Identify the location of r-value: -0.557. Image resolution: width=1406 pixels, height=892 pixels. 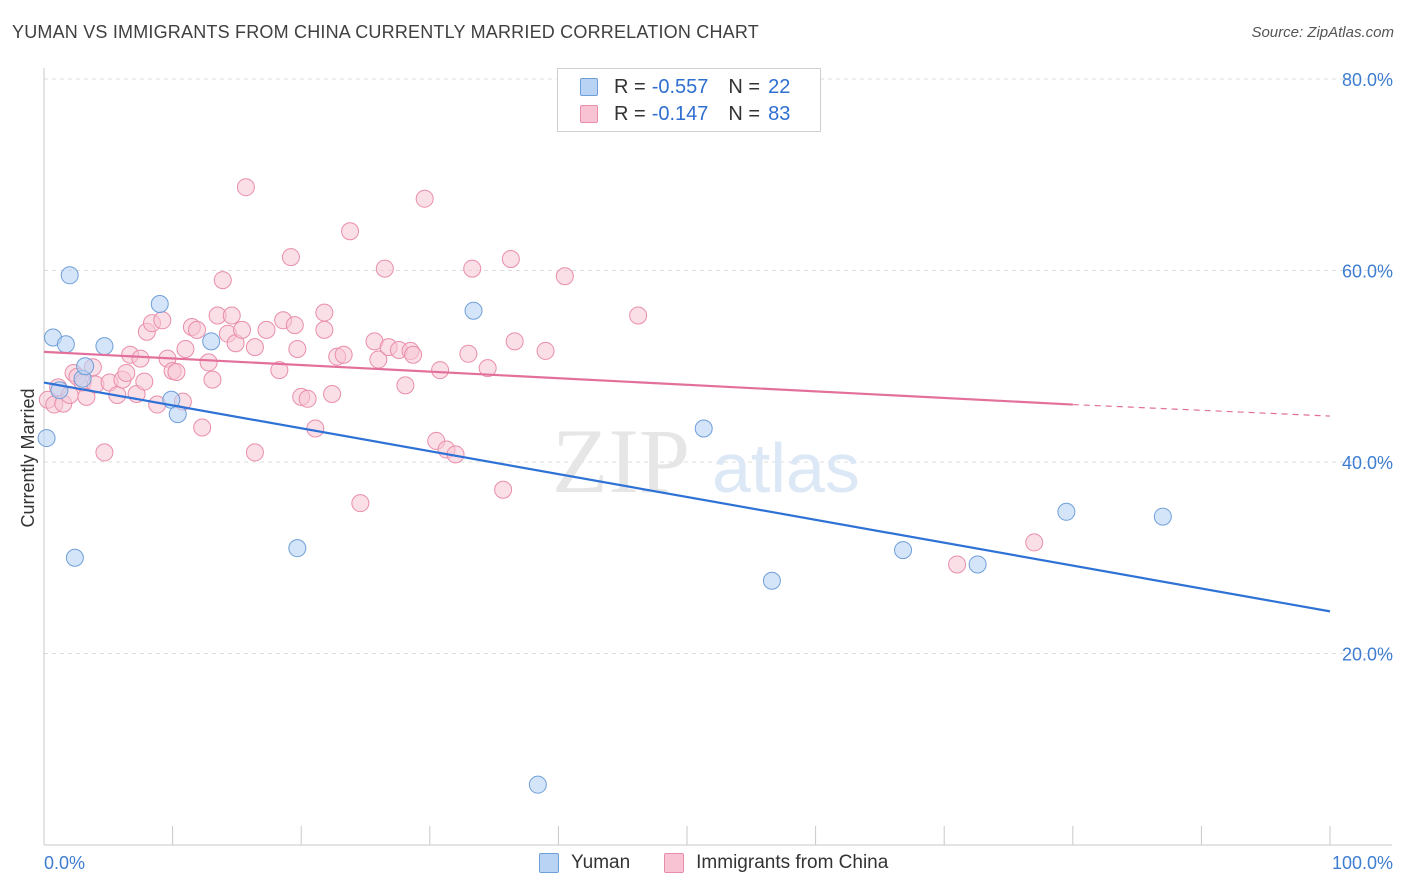
(680, 86).